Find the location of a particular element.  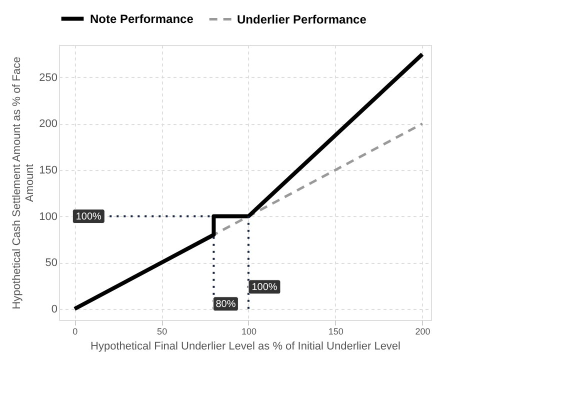

y-tick-label: 150 is located at coordinates (48, 170).